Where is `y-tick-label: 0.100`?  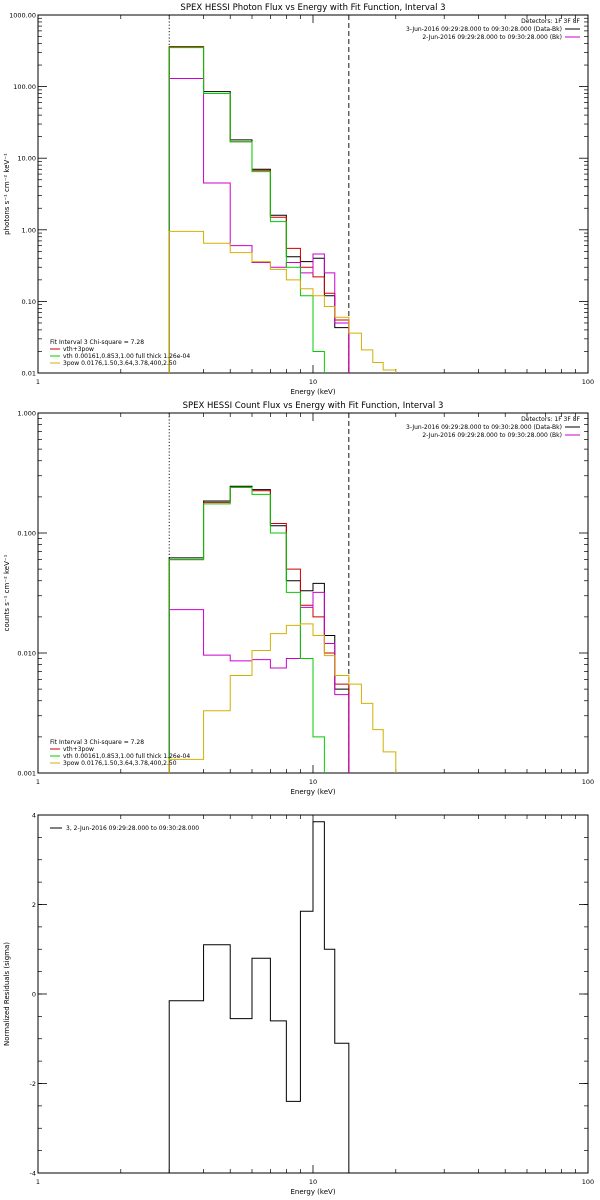
y-tick-label: 0.100 is located at coordinates (26, 534).